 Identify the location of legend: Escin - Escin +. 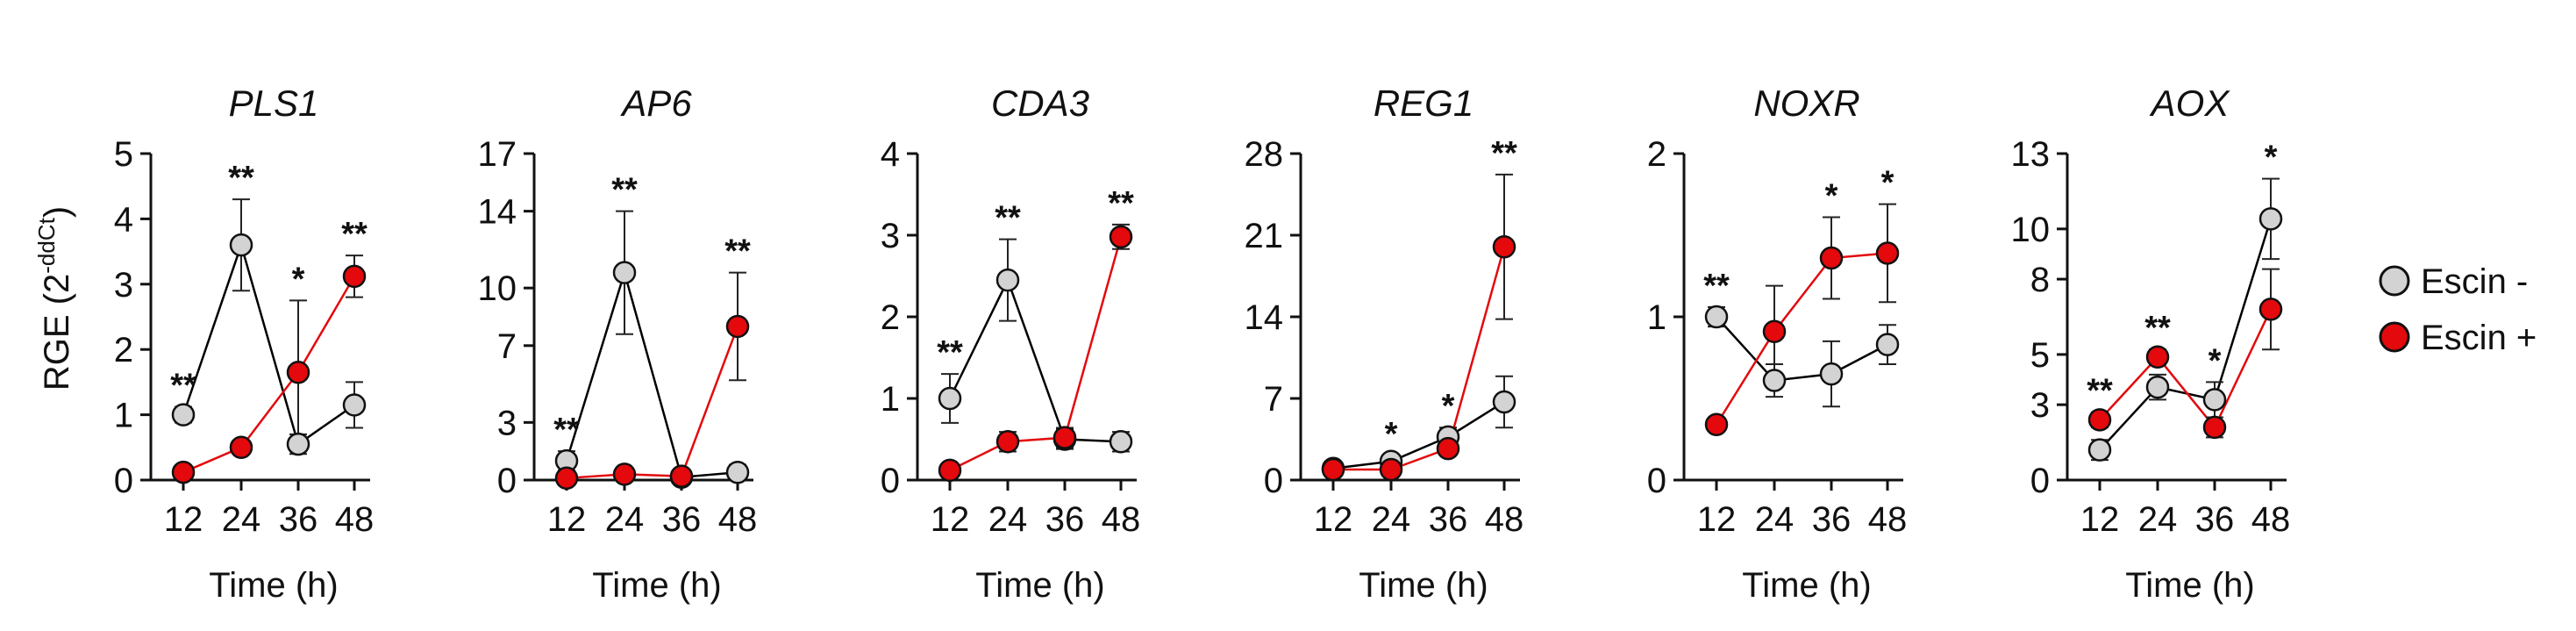
(2458, 309).